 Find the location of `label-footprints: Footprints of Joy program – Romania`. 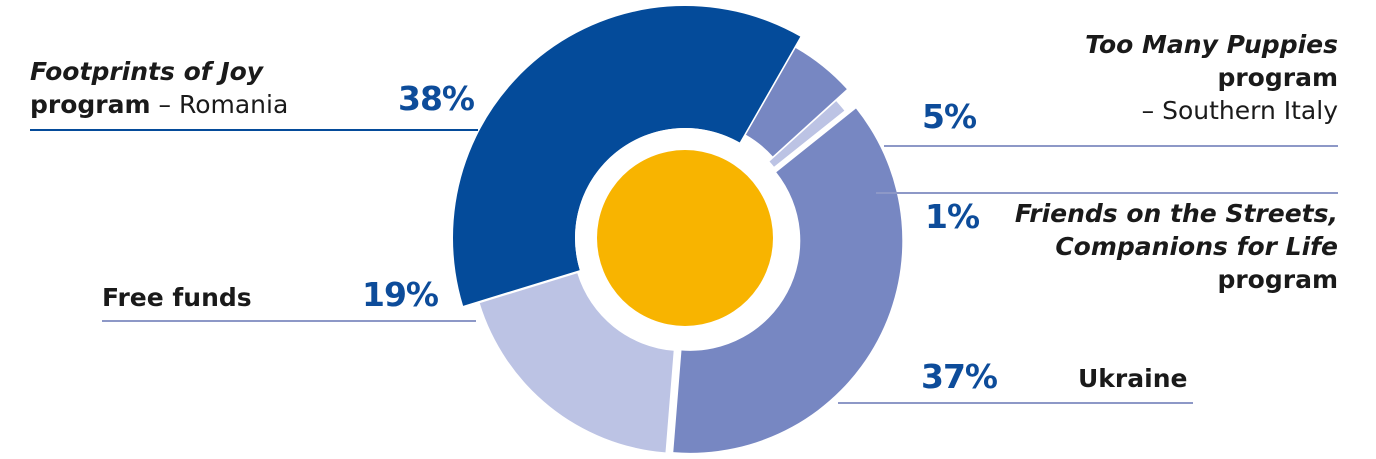

label-footprints: Footprints of Joy program – Romania is located at coordinates (159, 88).